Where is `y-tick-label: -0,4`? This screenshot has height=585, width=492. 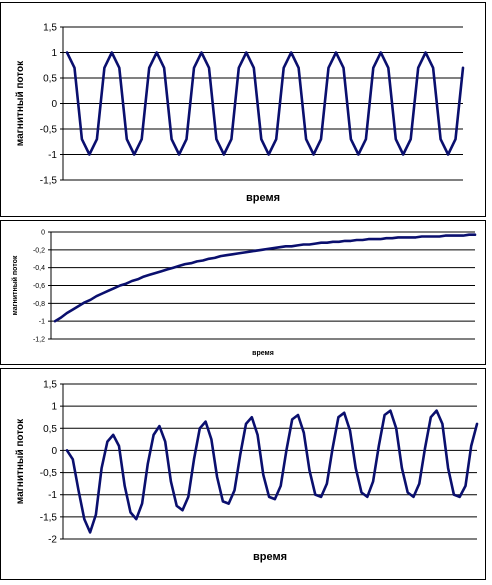
y-tick-label: -0,4 is located at coordinates (39, 268).